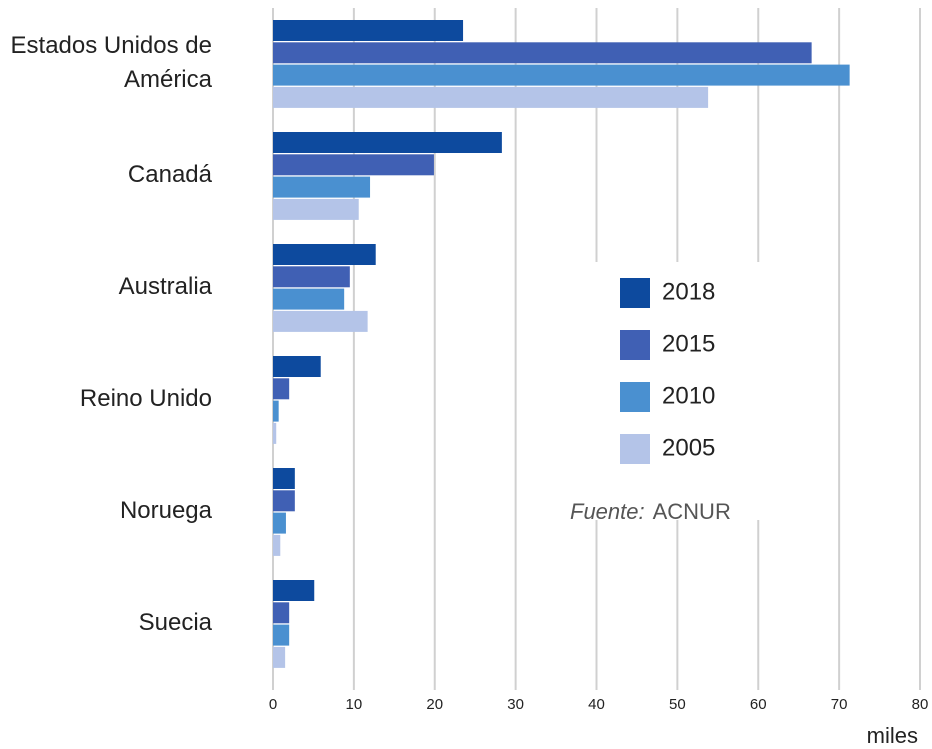 The height and width of the screenshot is (749, 932). I want to click on legend-label: 2018, so click(688, 291).